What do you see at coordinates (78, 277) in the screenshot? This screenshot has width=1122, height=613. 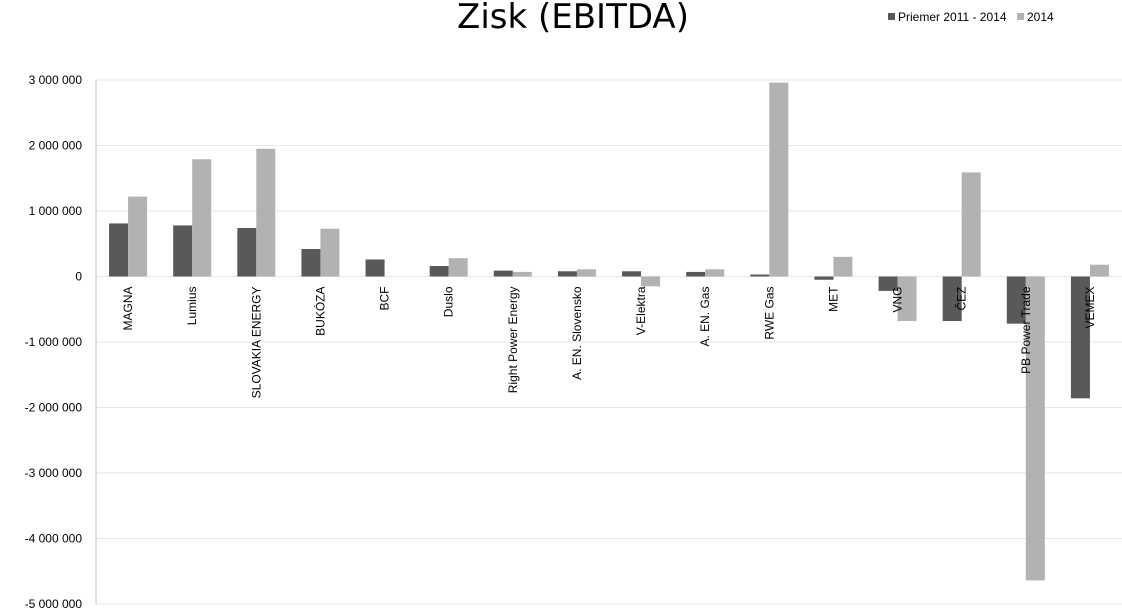 I see `y-tick-label: 0` at bounding box center [78, 277].